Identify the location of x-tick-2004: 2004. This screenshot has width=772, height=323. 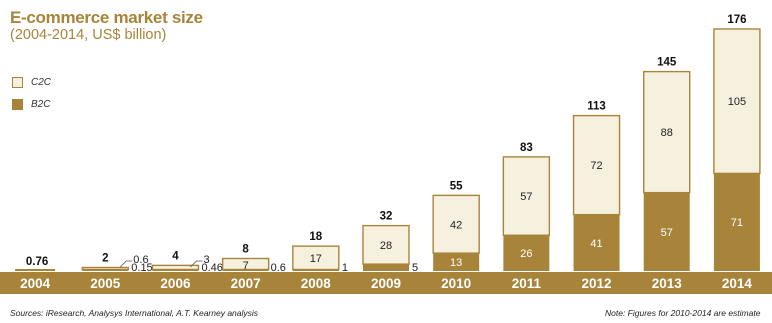
(35, 283).